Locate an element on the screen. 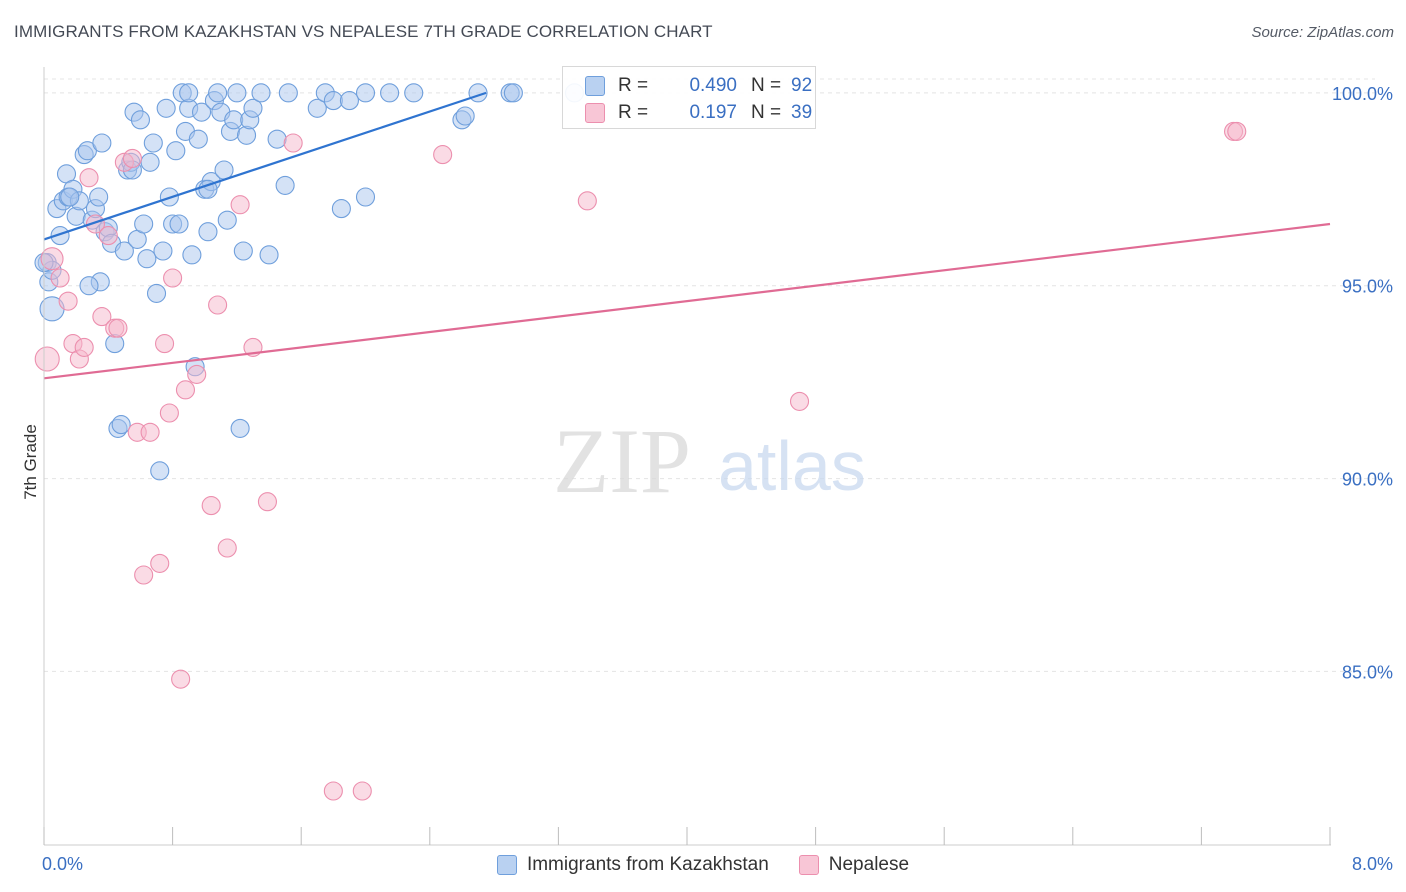  r-value: 0.197 is located at coordinates (713, 112).